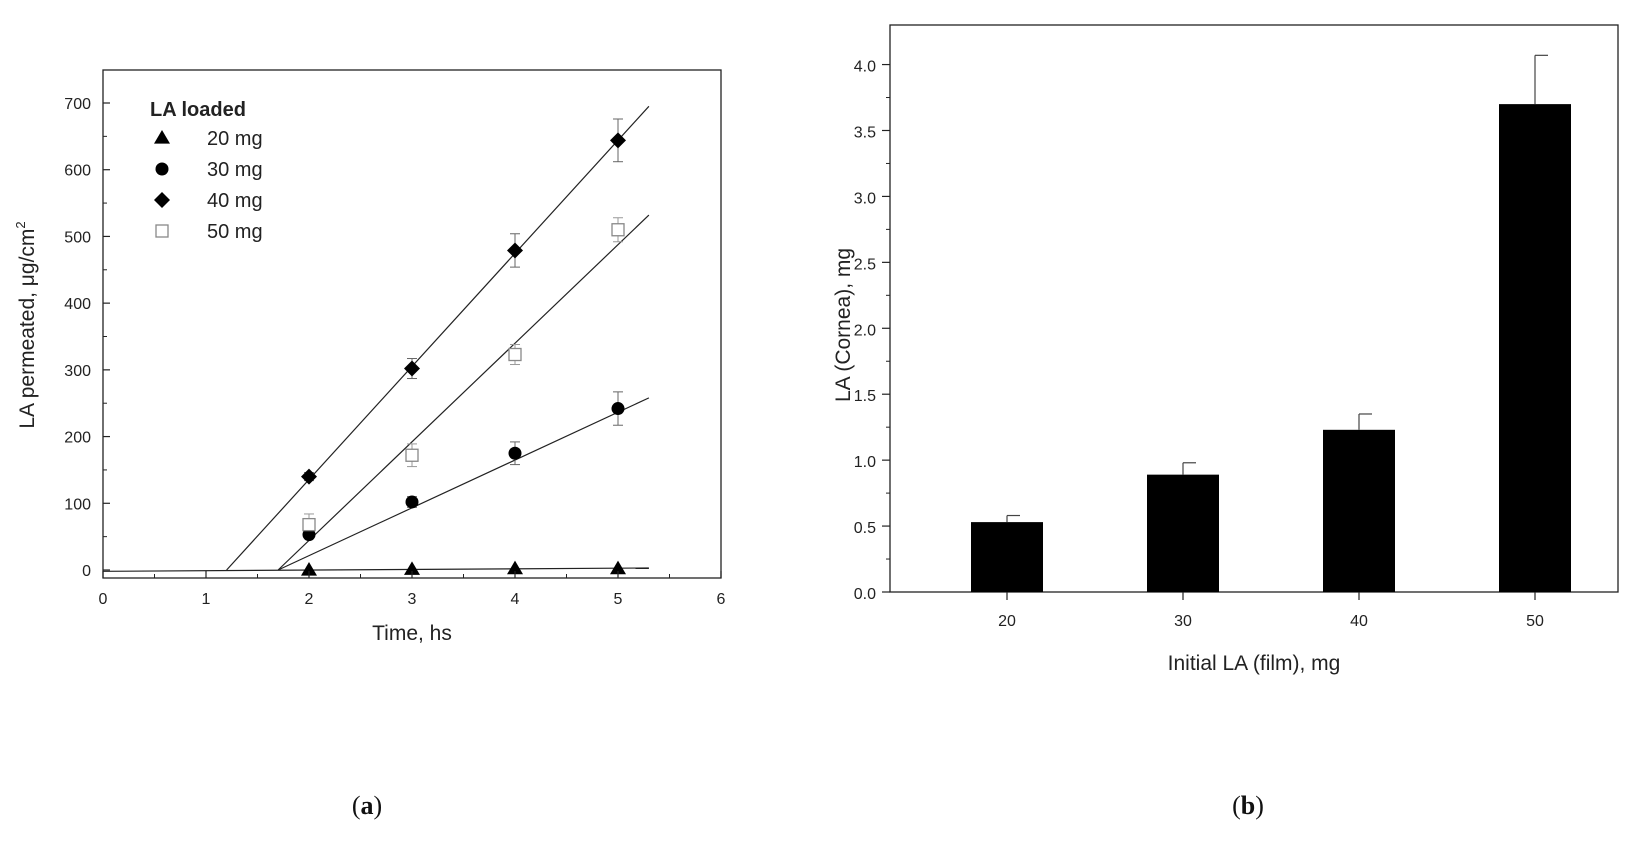  Describe the element at coordinates (77, 237) in the screenshot. I see `y-tick-label-a: 500` at that location.